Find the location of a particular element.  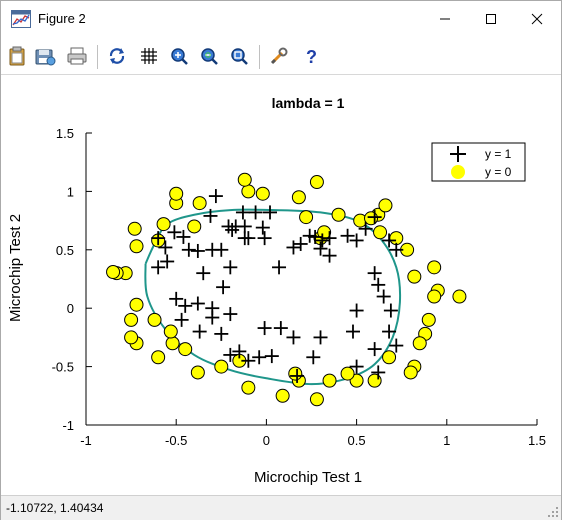

grid-button is located at coordinates (149, 56).